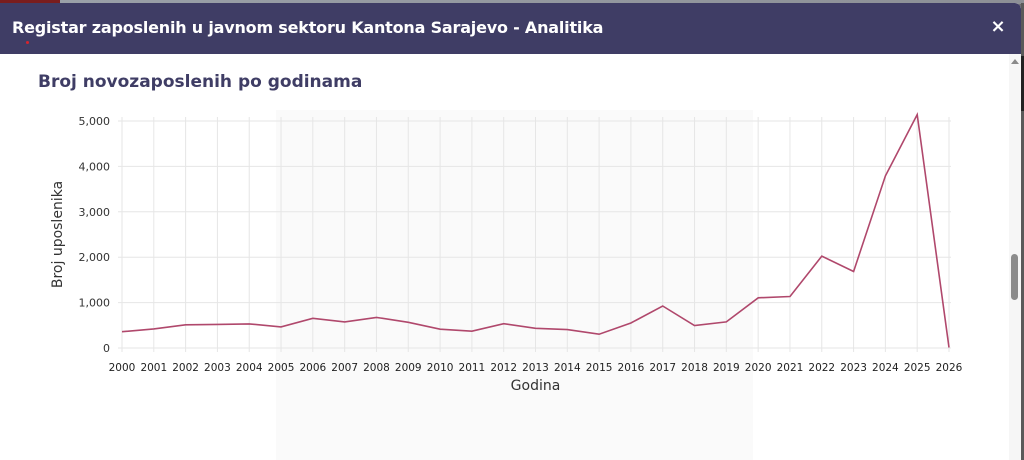  Describe the element at coordinates (27, 42) in the screenshot. I see `cursor-dot` at that location.